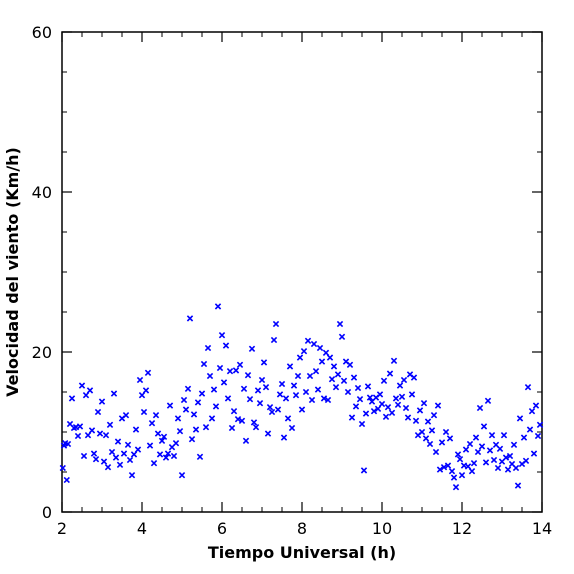 The height and width of the screenshot is (574, 574). I want to click on x-tick-label: 10, so click(382, 528).